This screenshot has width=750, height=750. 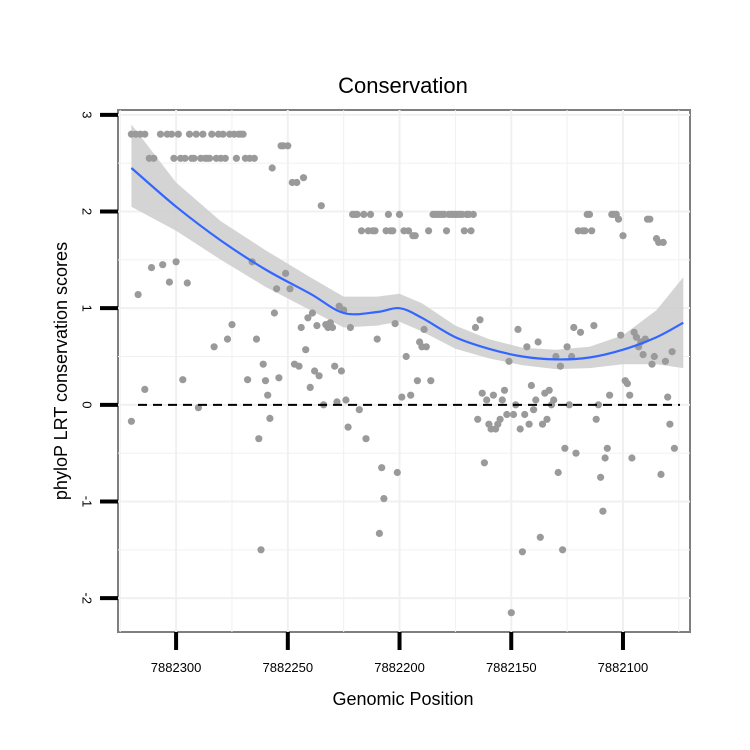 I want to click on y-tick-label: 1, so click(x=87, y=308).